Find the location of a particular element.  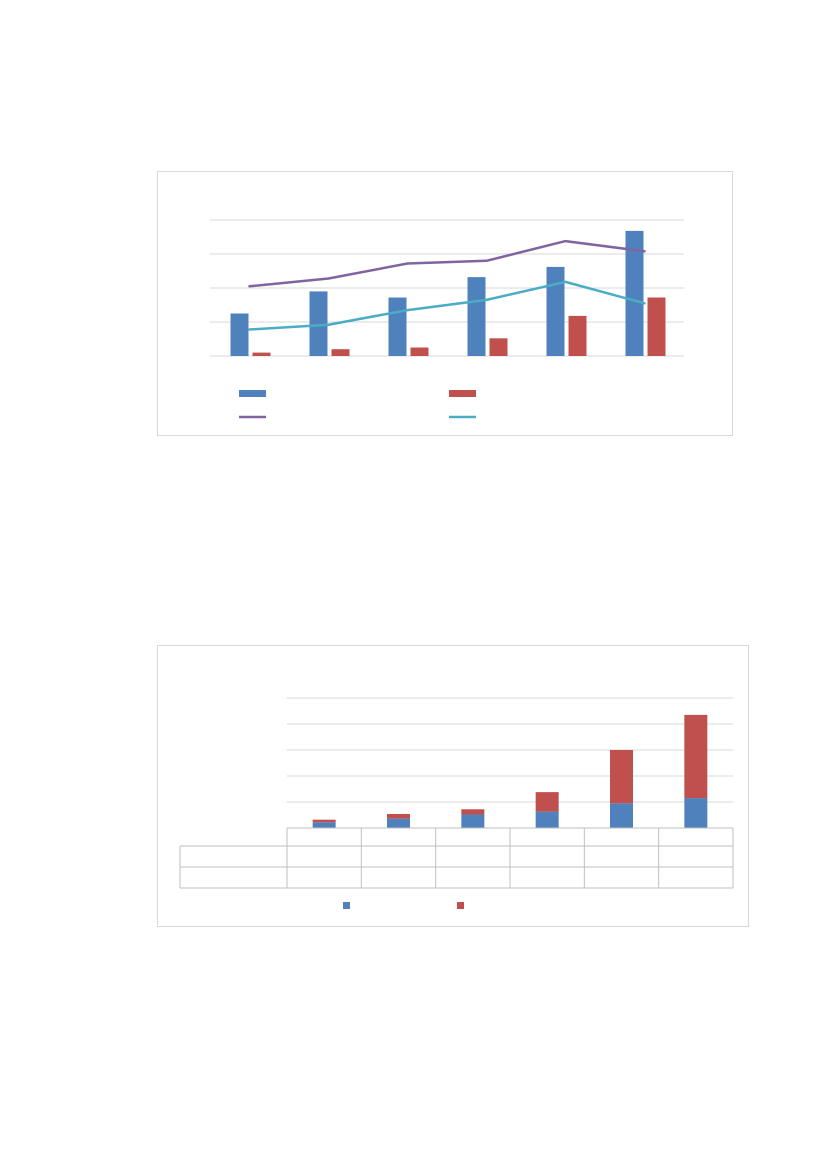

line-series-teal is located at coordinates (447, 305).